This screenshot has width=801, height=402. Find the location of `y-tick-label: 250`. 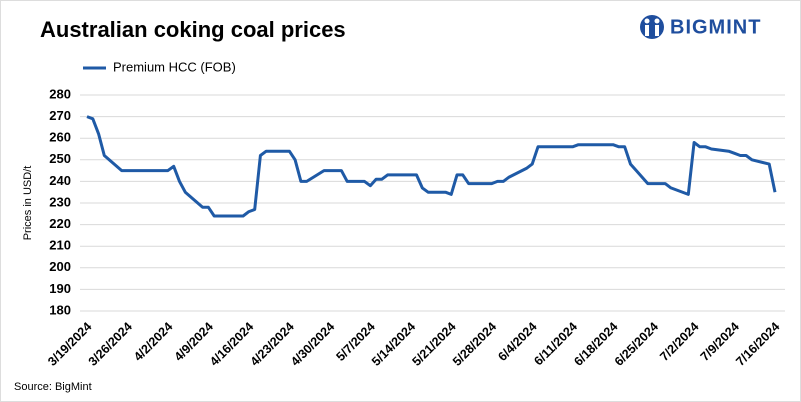

y-tick-label: 250 is located at coordinates (60, 158).